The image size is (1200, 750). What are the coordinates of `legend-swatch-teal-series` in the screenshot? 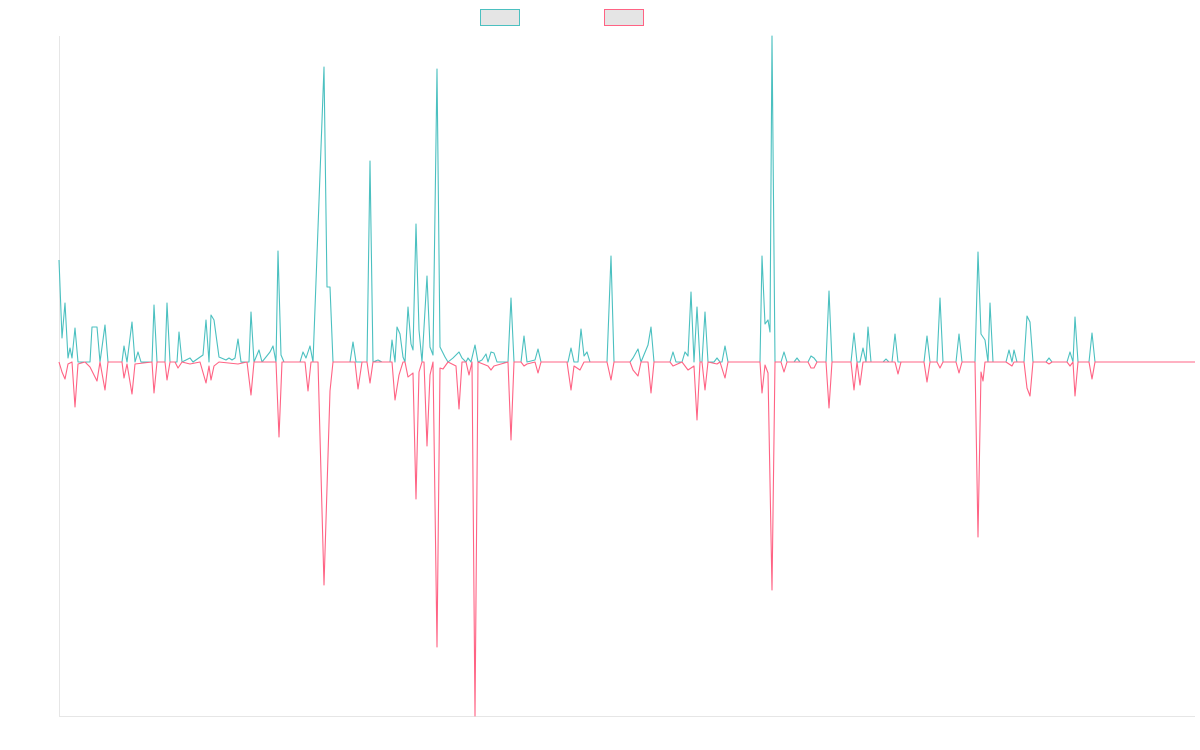 It's located at (500, 17).